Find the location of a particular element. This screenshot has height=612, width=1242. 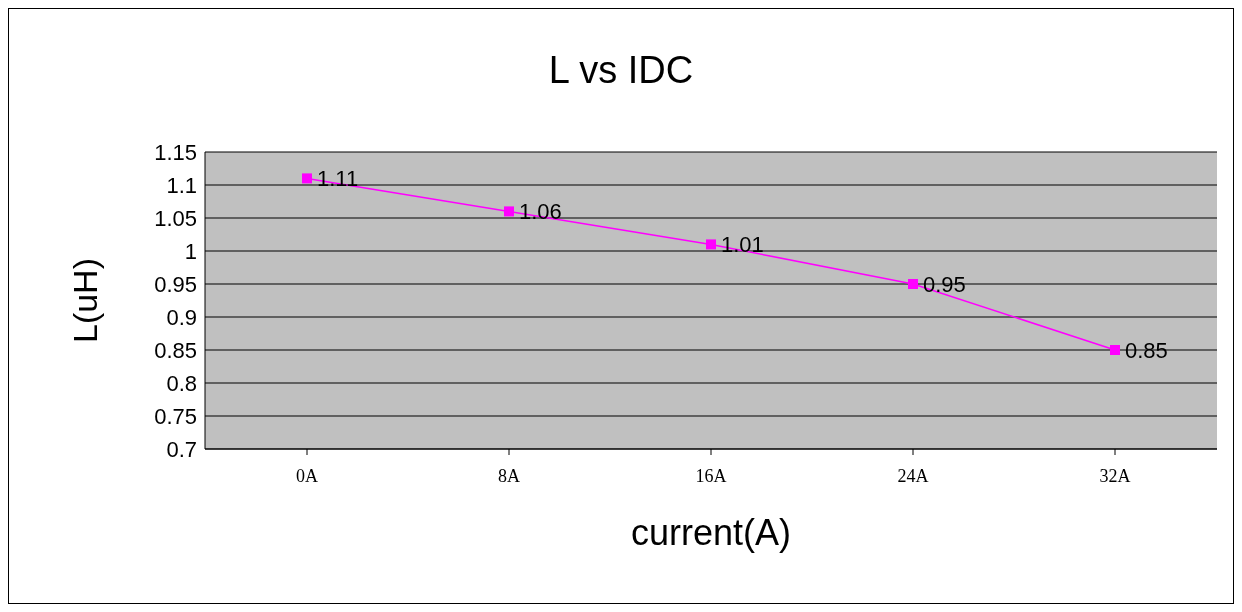

y-tick-label: 0.95 is located at coordinates (175, 284).